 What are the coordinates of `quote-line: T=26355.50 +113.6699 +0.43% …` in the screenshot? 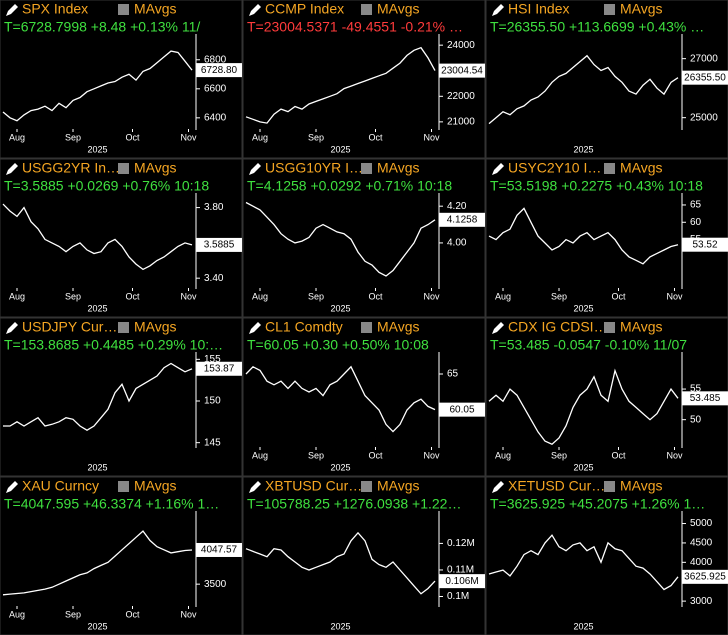 It's located at (597, 27).